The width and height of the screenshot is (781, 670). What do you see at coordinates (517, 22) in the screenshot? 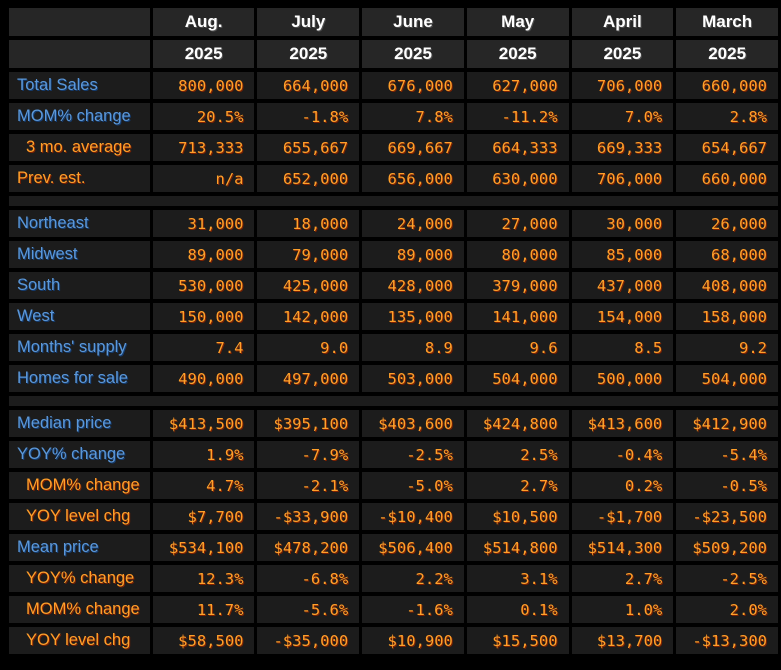
I see `column-header-month: May` at bounding box center [517, 22].